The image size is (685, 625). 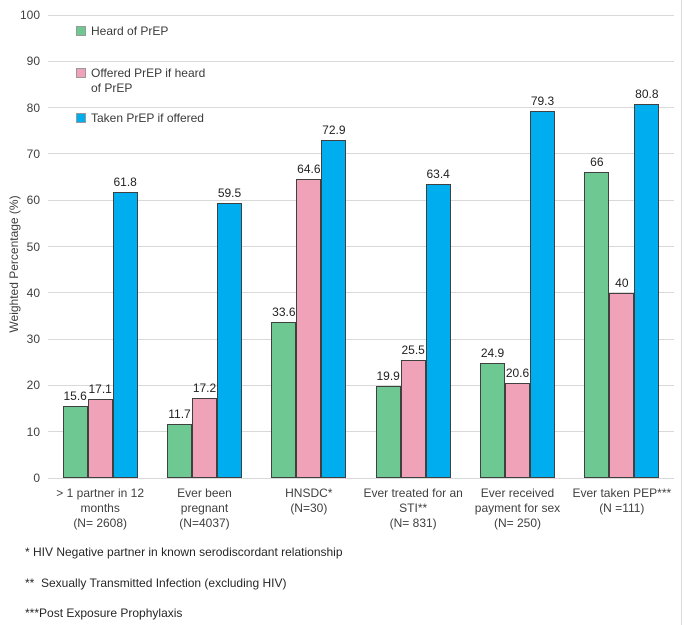 What do you see at coordinates (229, 192) in the screenshot?
I see `bar-value-label: 59.5` at bounding box center [229, 192].